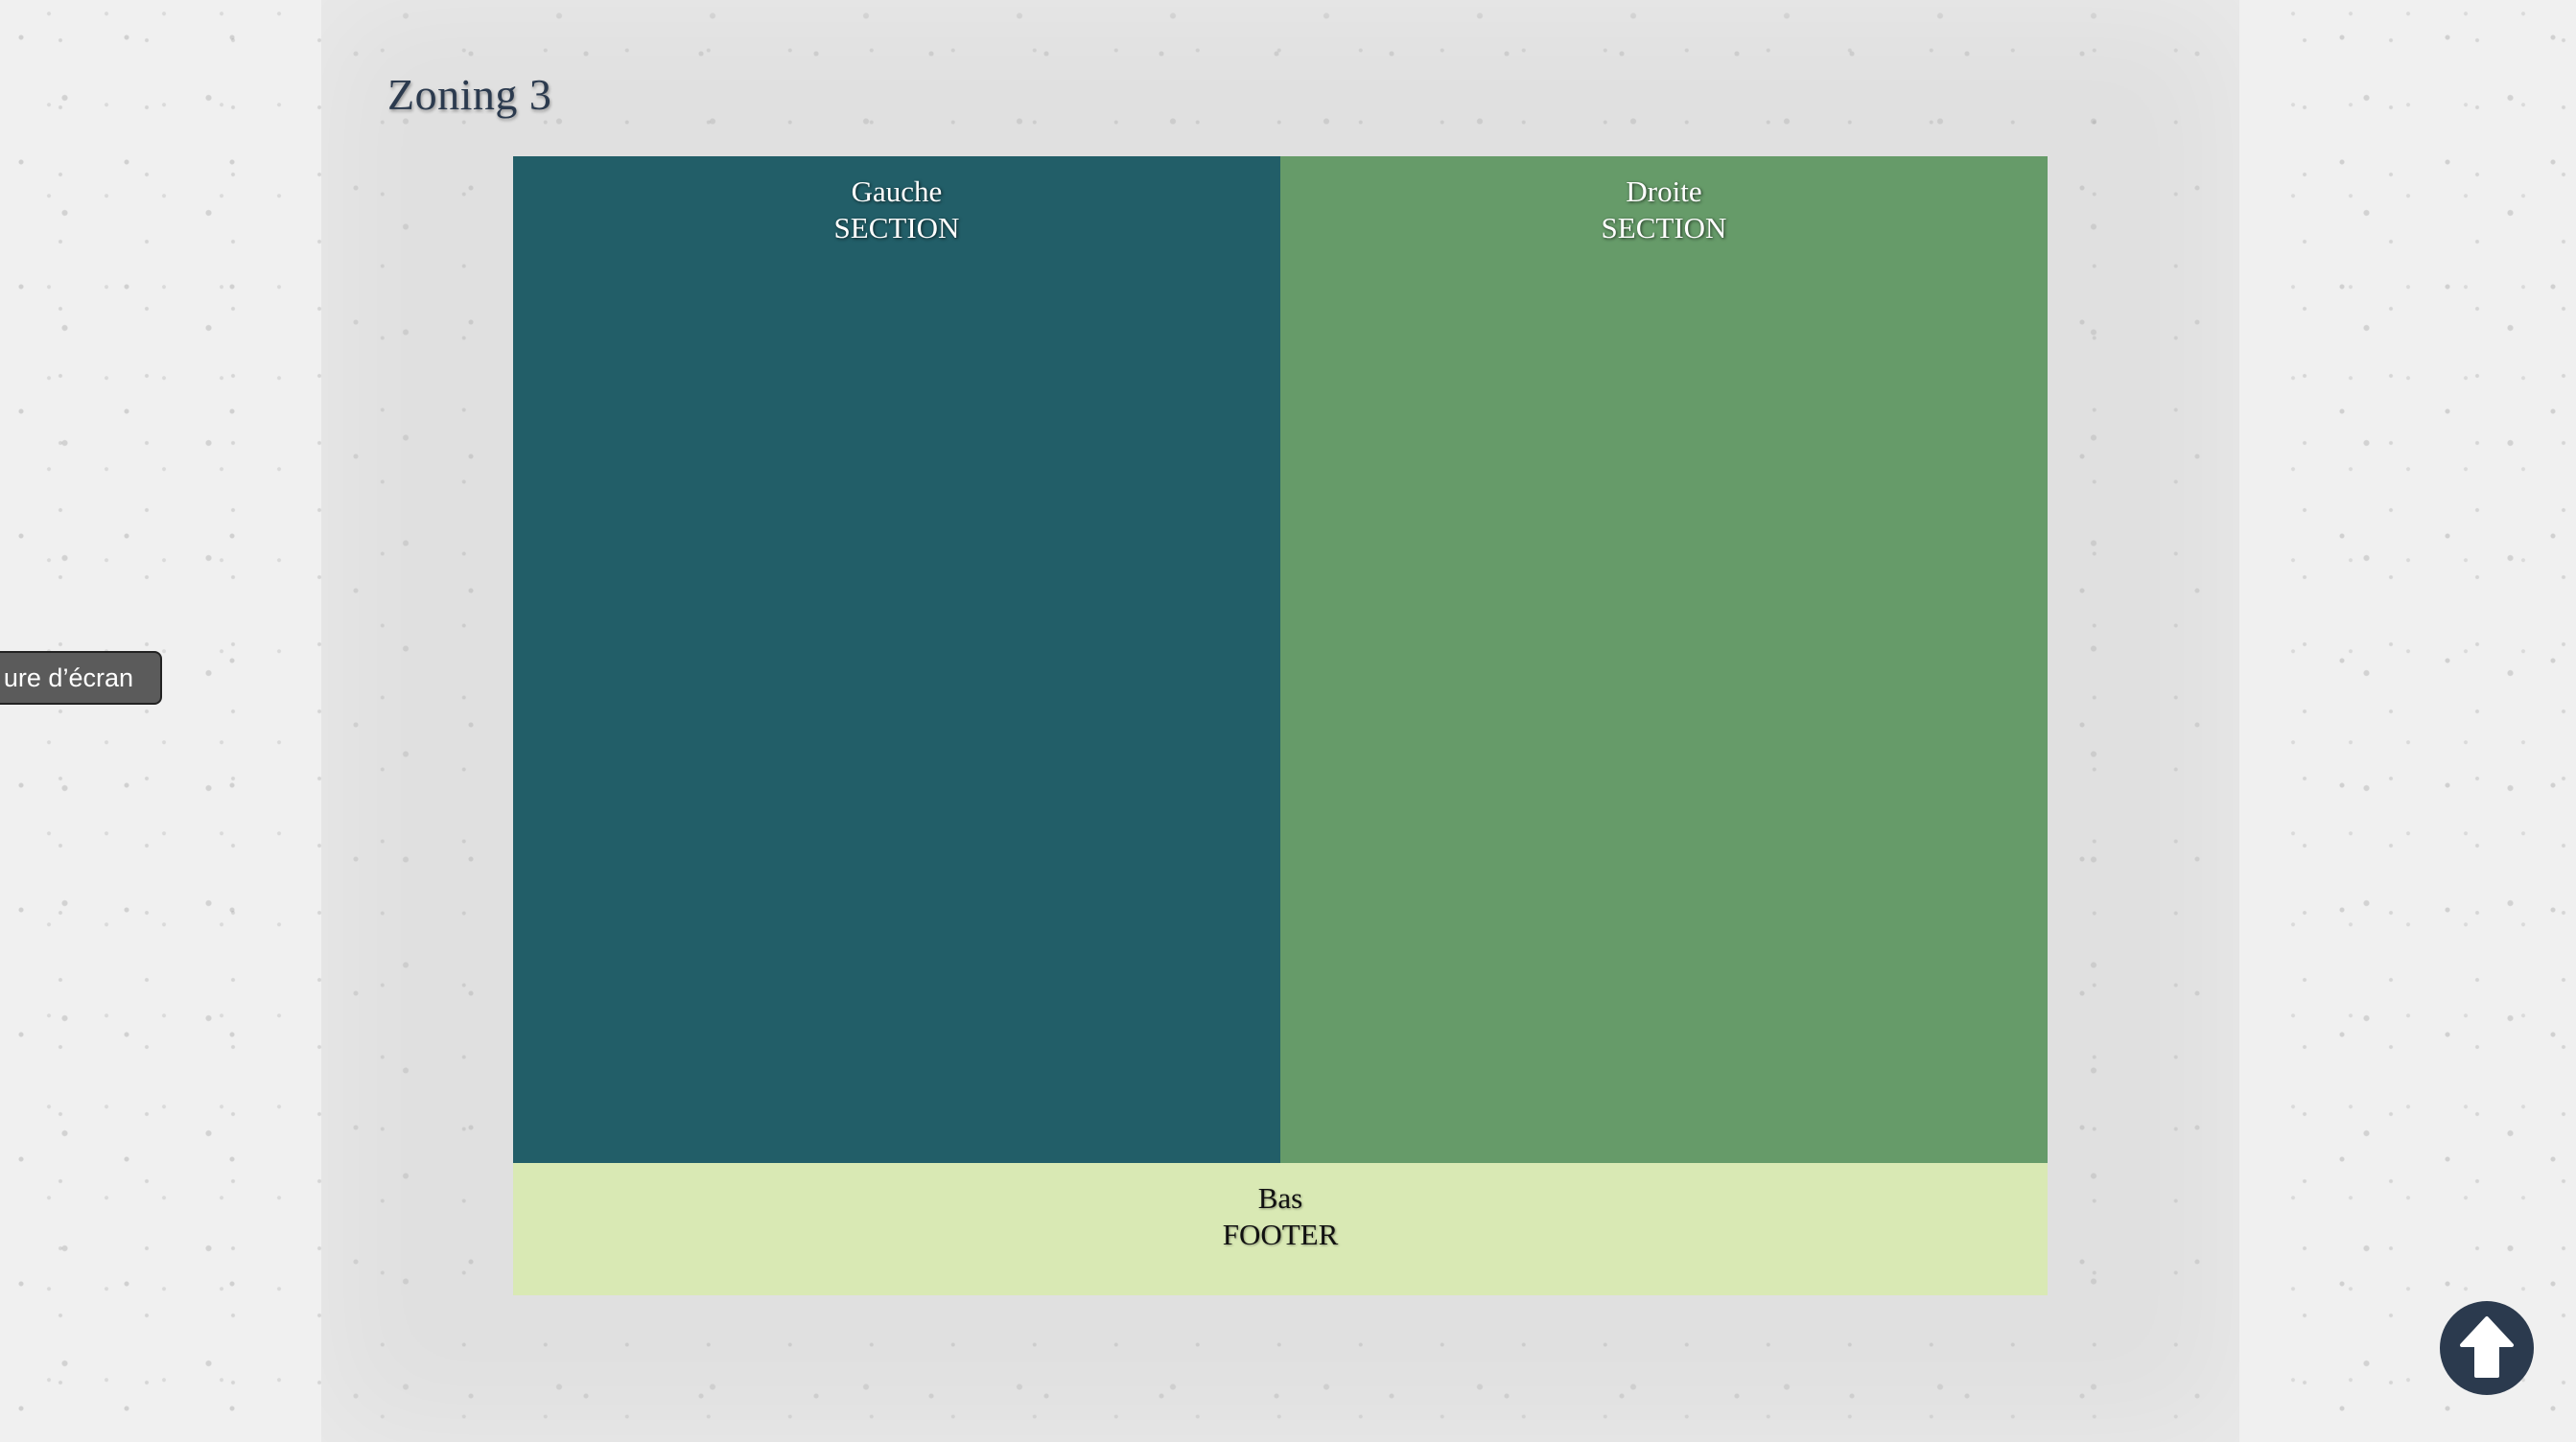  I want to click on zone-left-tag: SECTION, so click(896, 227).